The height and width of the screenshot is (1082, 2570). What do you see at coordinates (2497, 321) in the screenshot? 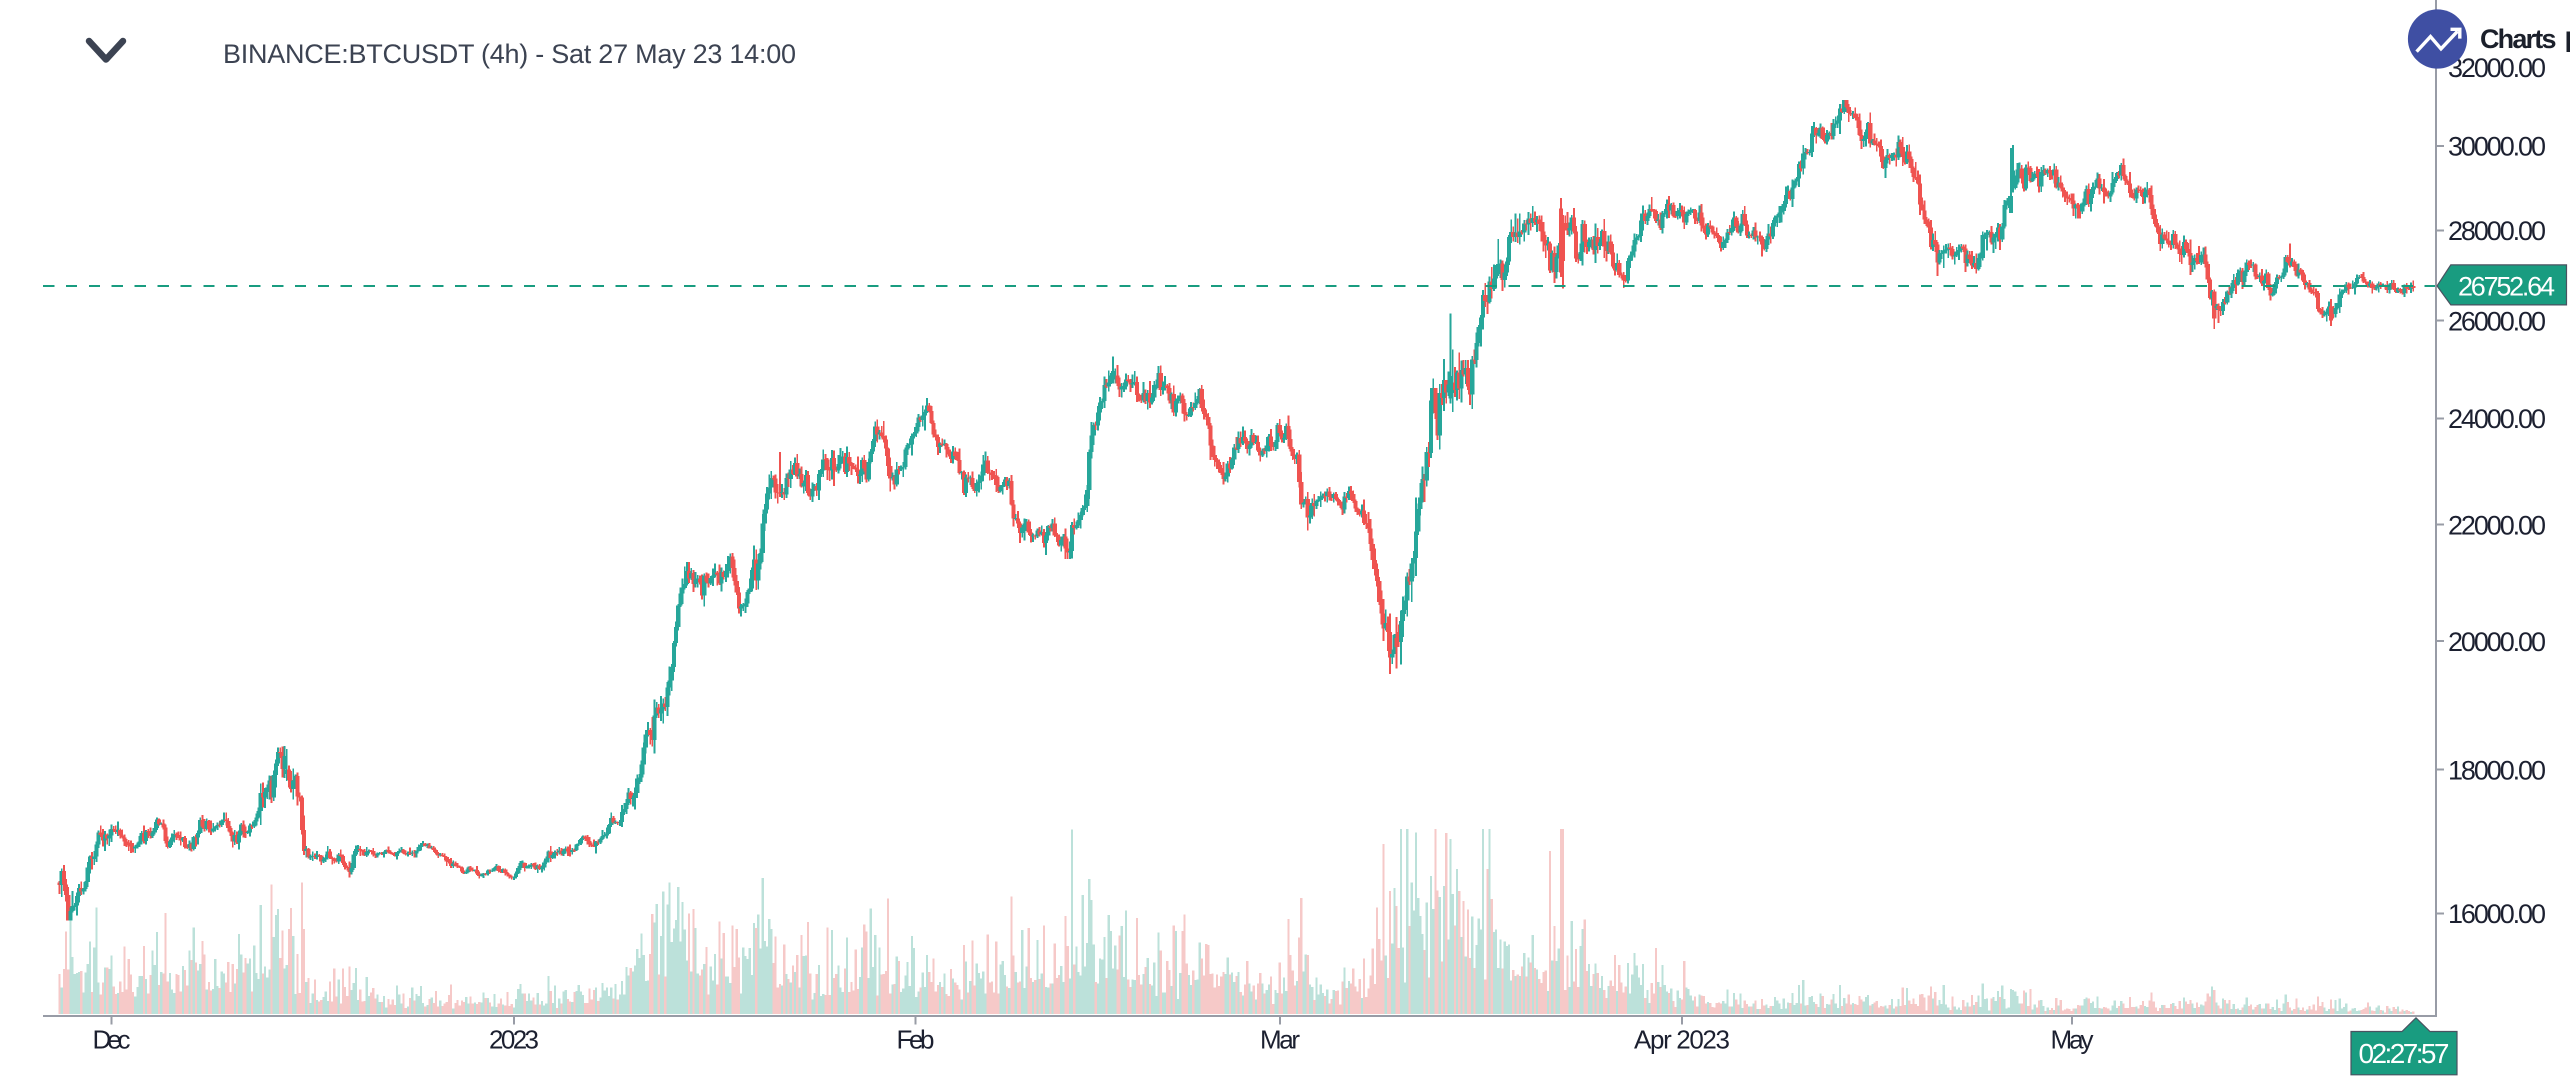
I see `svg-text: 26000.00` at bounding box center [2497, 321].